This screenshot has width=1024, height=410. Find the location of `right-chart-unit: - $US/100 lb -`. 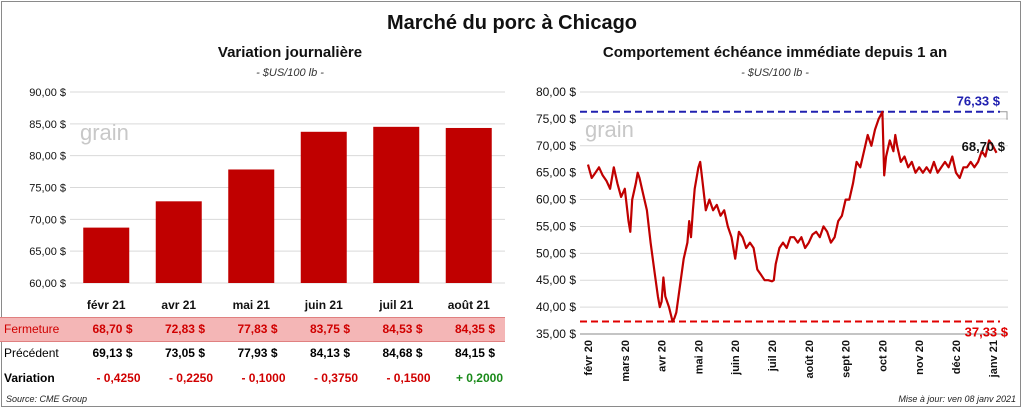

right-chart-unit: - $US/100 lb - is located at coordinates (775, 73).